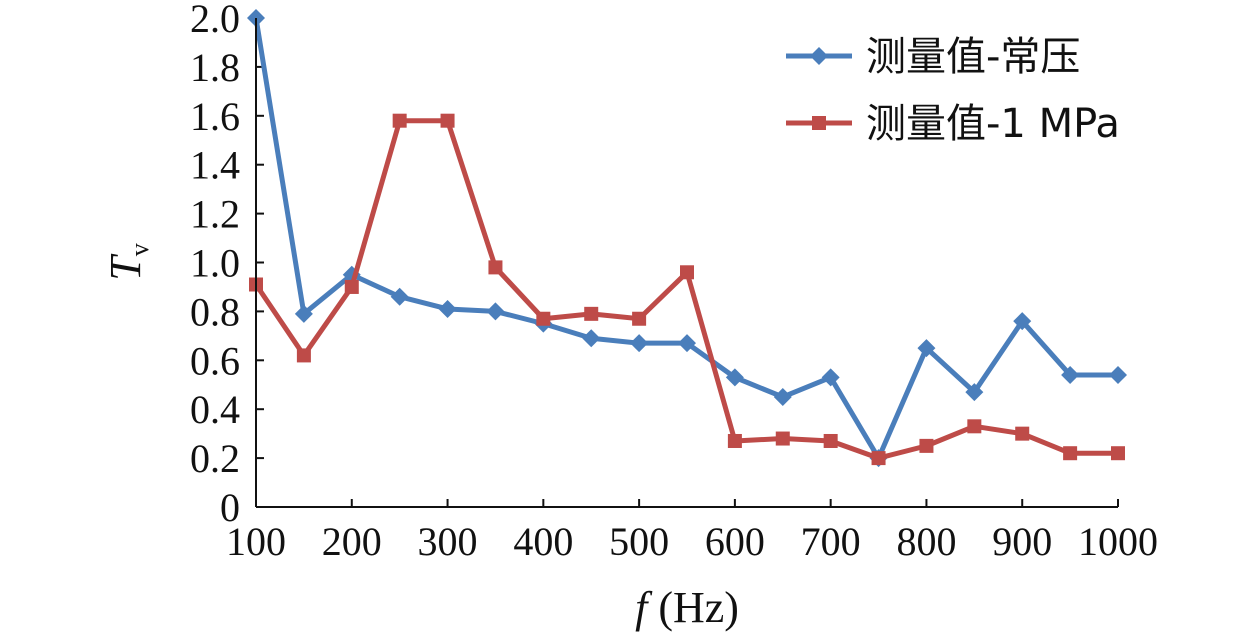 The height and width of the screenshot is (634, 1260). I want to click on legend-item: 测量值-常压, so click(933, 57).